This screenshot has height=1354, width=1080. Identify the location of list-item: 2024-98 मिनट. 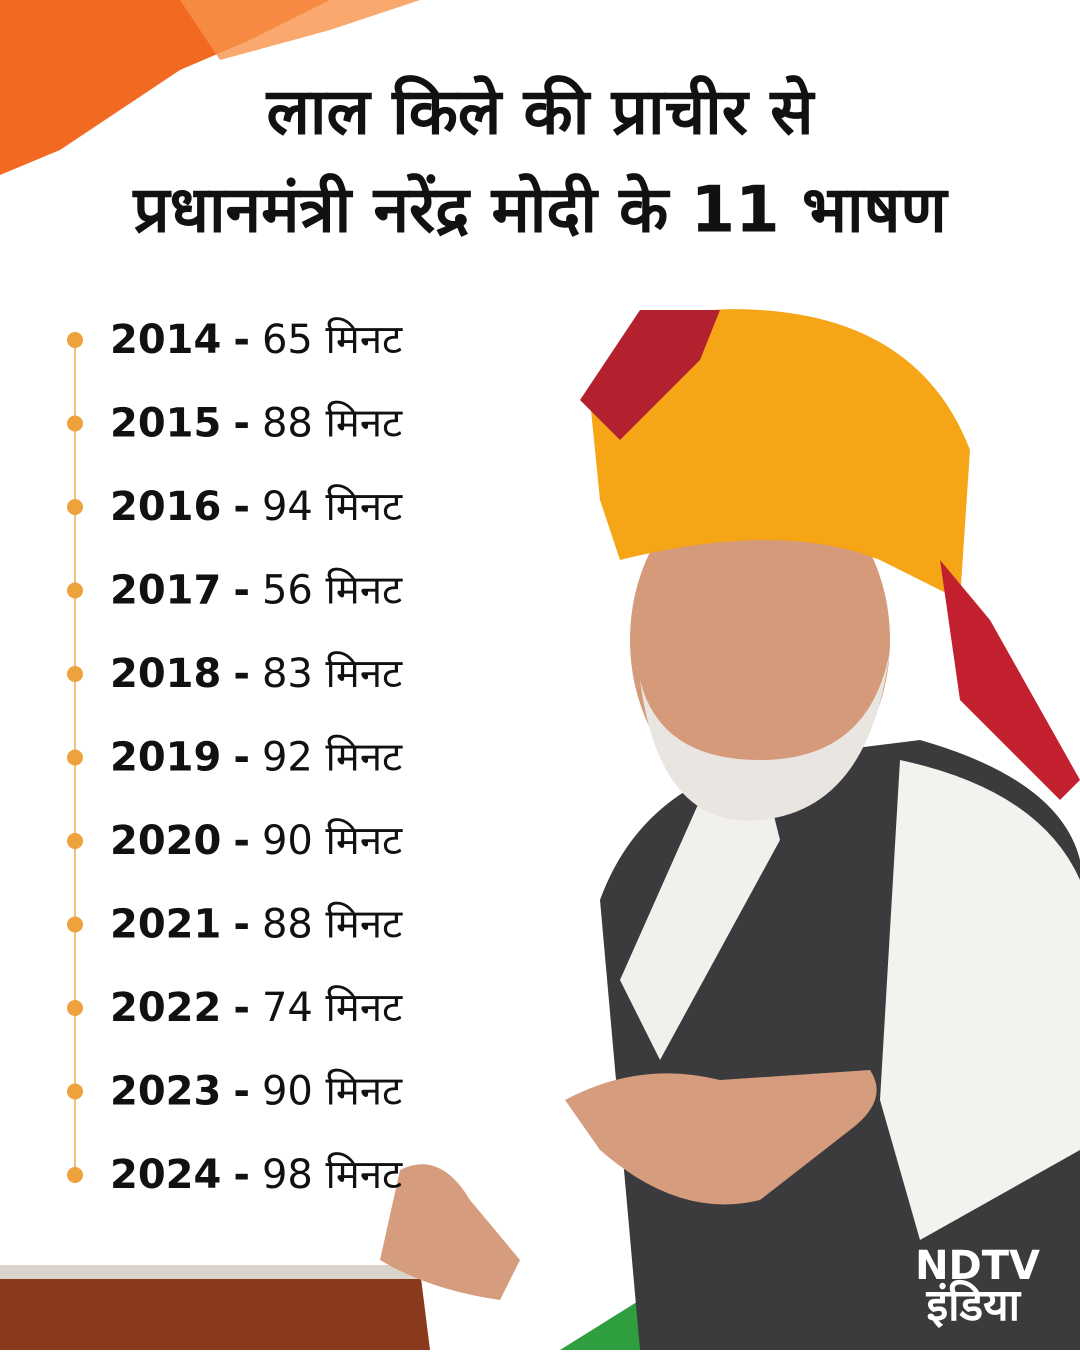
(256, 1175).